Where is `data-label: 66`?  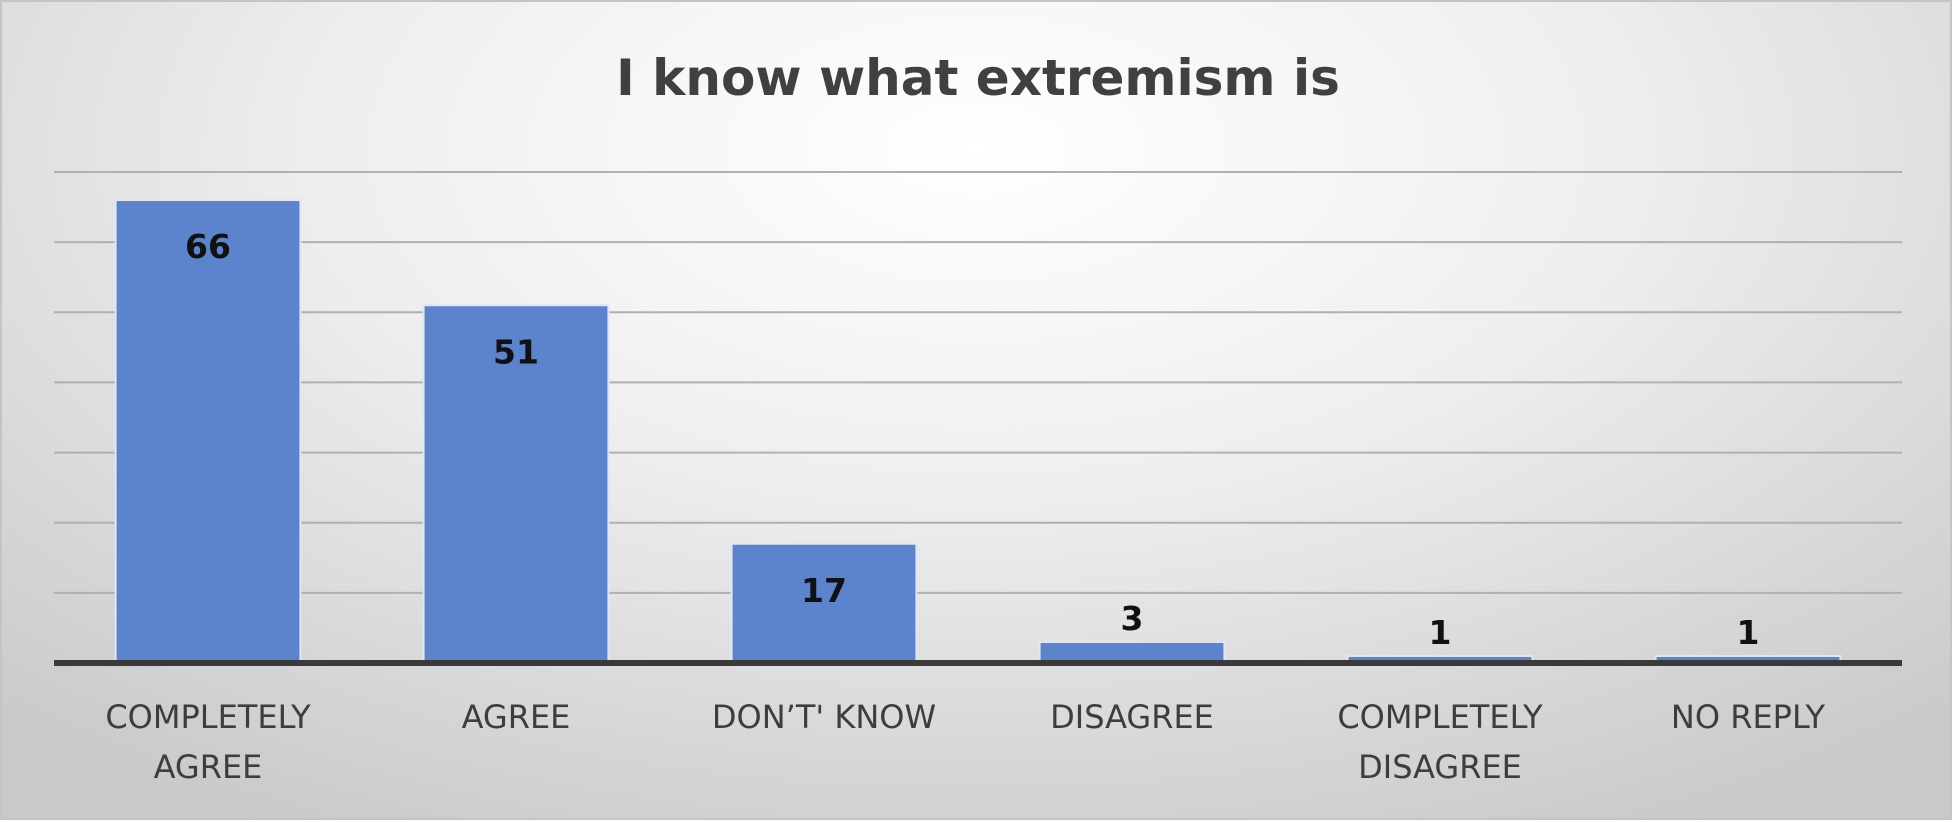
data-label: 66 is located at coordinates (208, 246).